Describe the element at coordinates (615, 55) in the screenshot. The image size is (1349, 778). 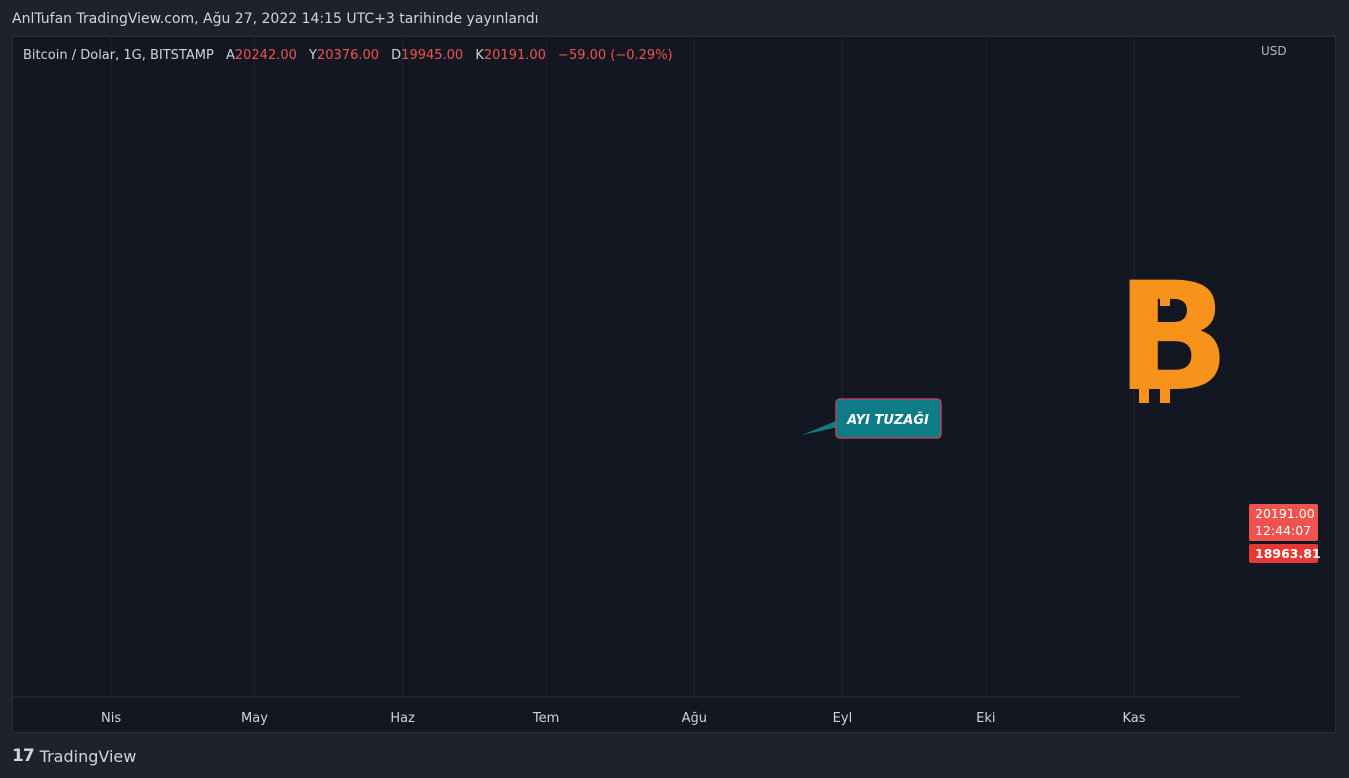
I see `legend-change: −59.00 (−0.29%)` at that location.